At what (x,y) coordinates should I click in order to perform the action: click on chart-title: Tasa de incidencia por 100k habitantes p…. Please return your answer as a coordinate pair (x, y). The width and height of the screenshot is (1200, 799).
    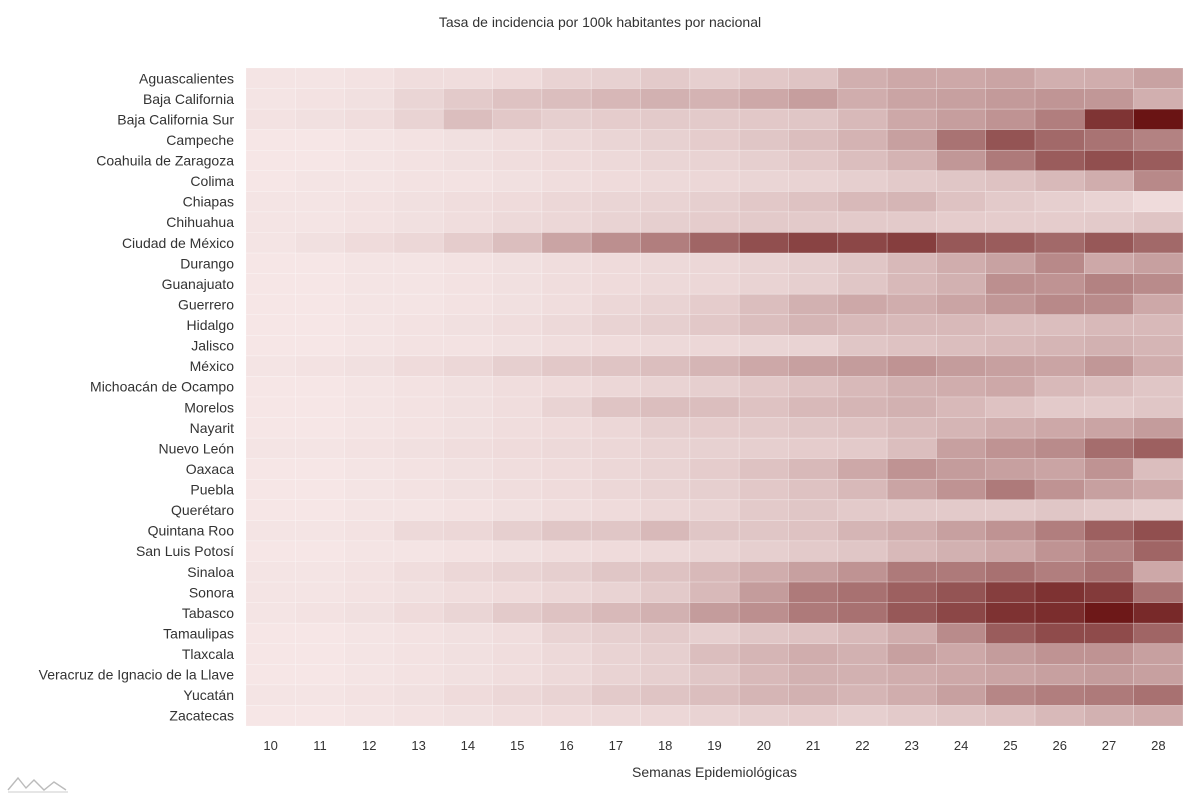
    Looking at the image, I should click on (600, 22).